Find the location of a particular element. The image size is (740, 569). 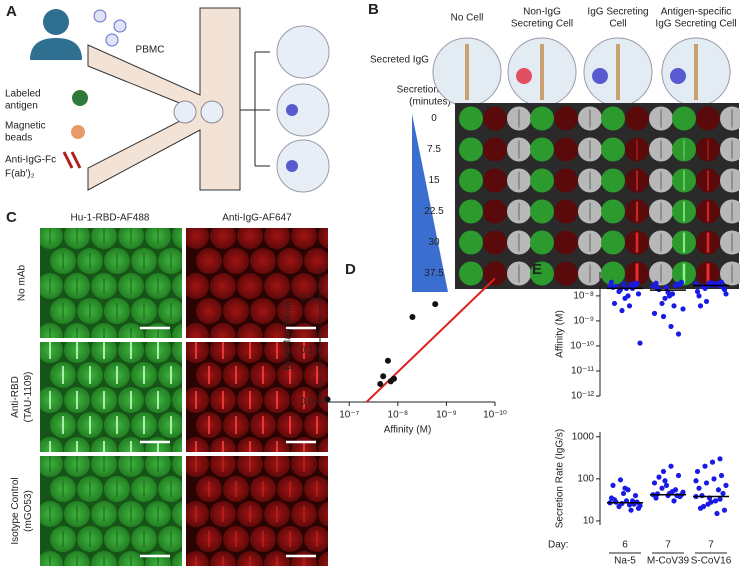

column-header: Non-IgG is located at coordinates (542, 12).